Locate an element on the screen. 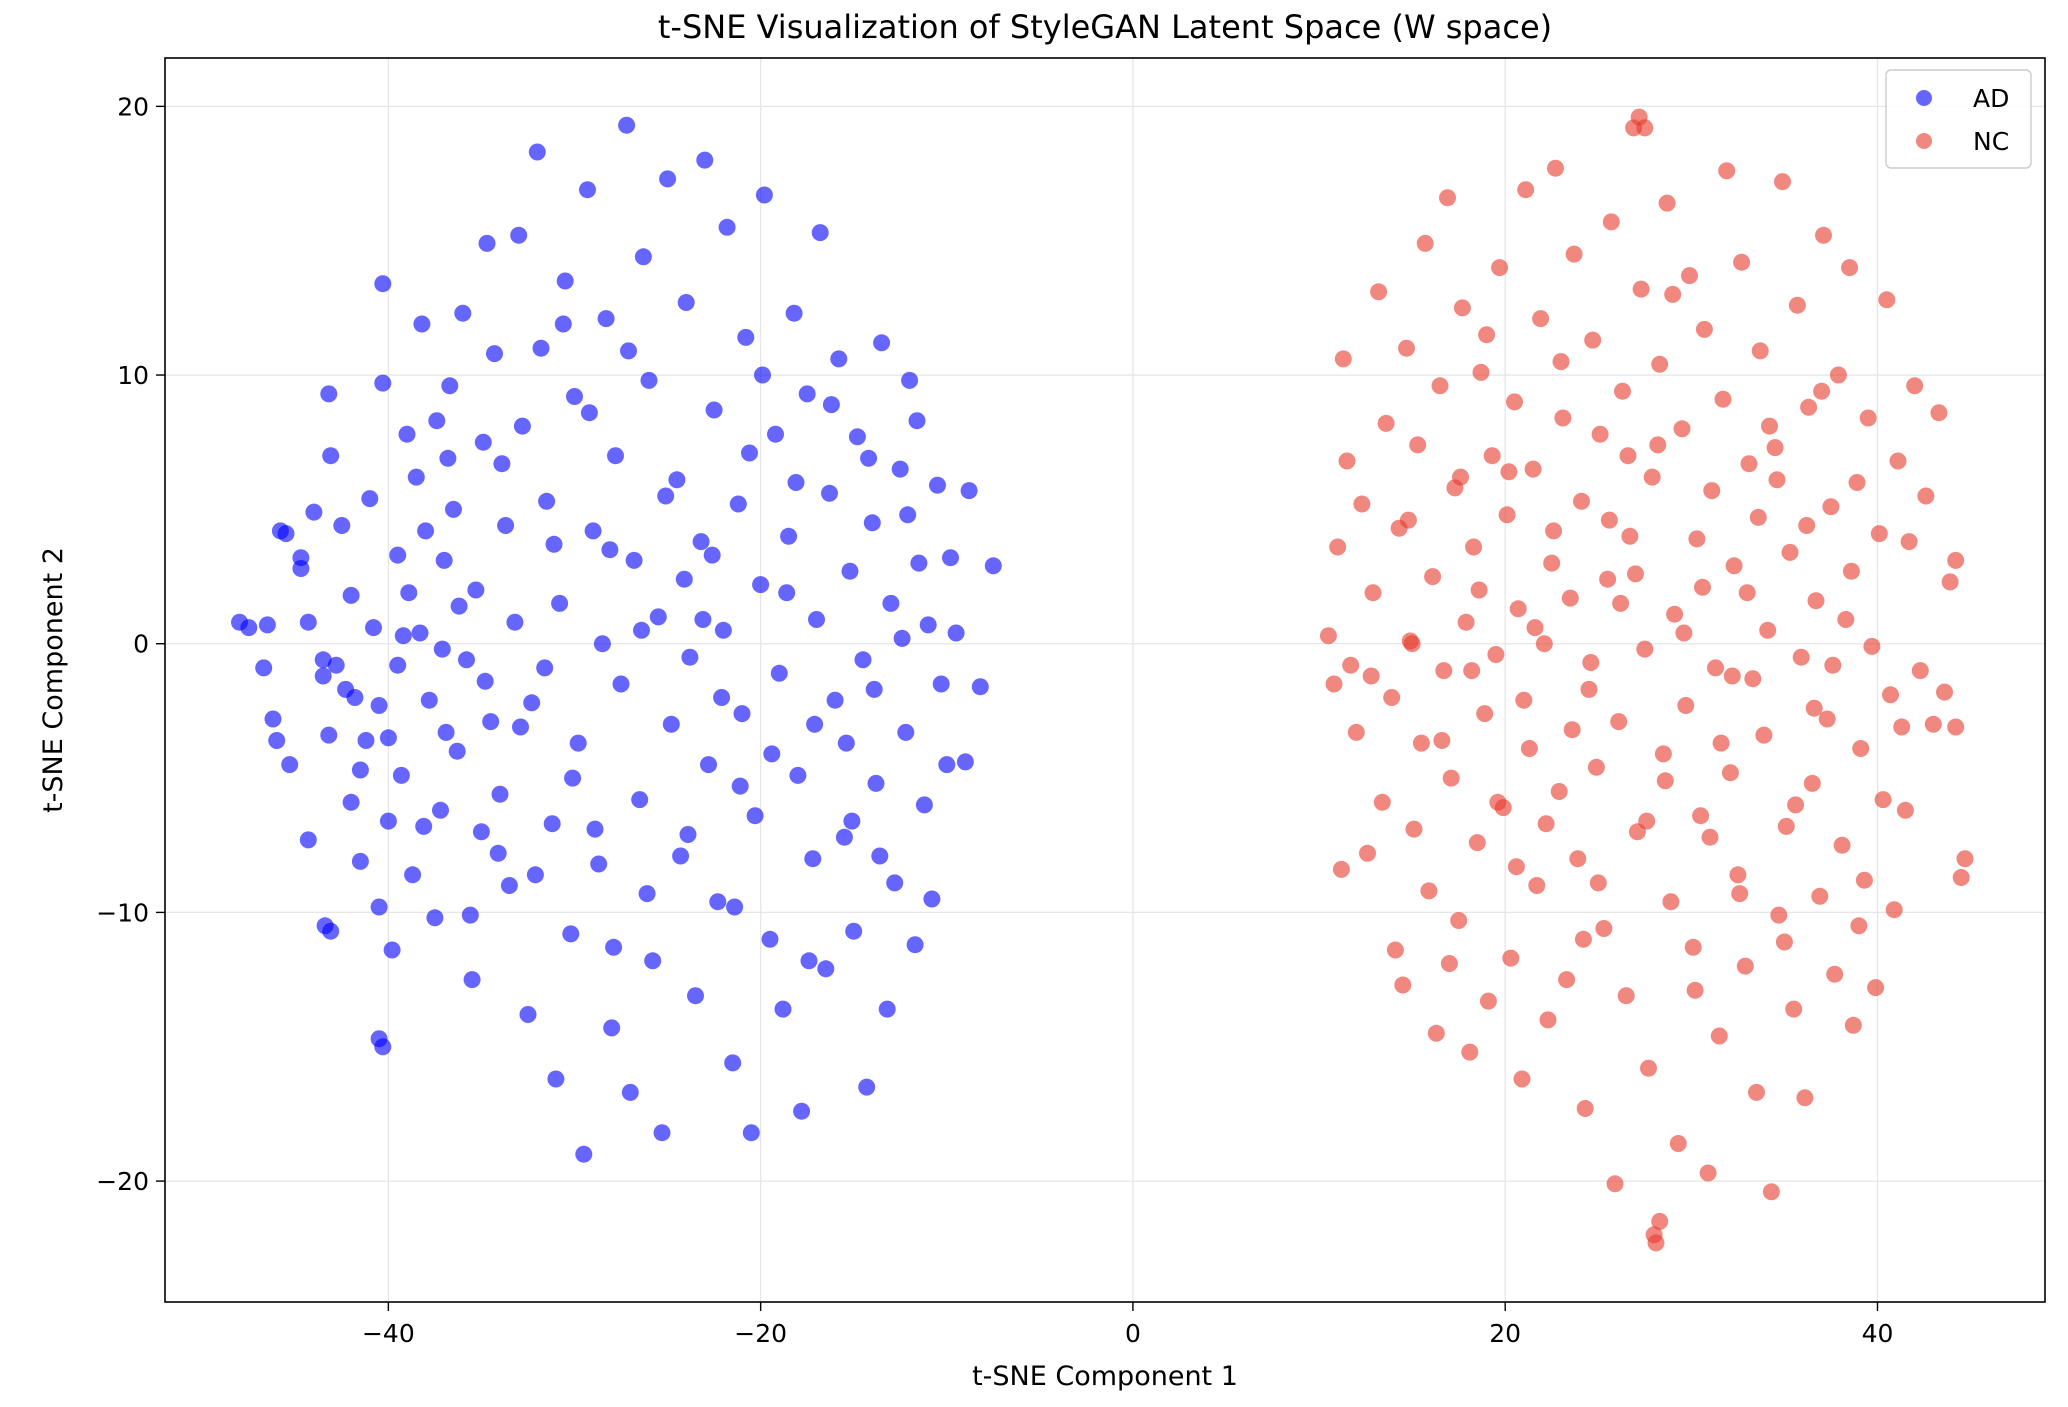  y-tick-label: −10 is located at coordinates (122, 912).